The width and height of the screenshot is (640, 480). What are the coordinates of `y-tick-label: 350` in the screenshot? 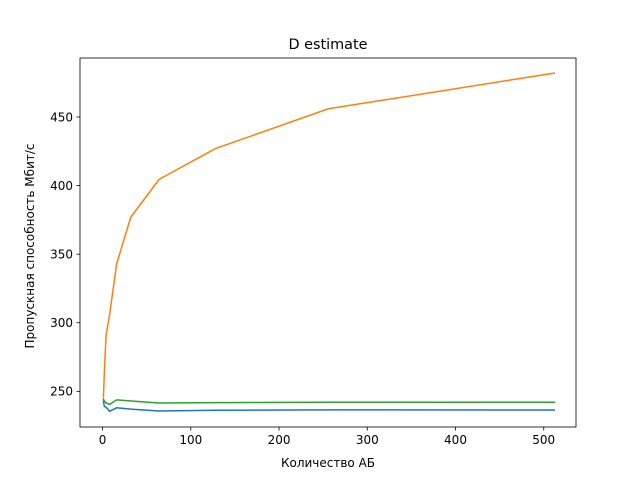 It's located at (61, 254).